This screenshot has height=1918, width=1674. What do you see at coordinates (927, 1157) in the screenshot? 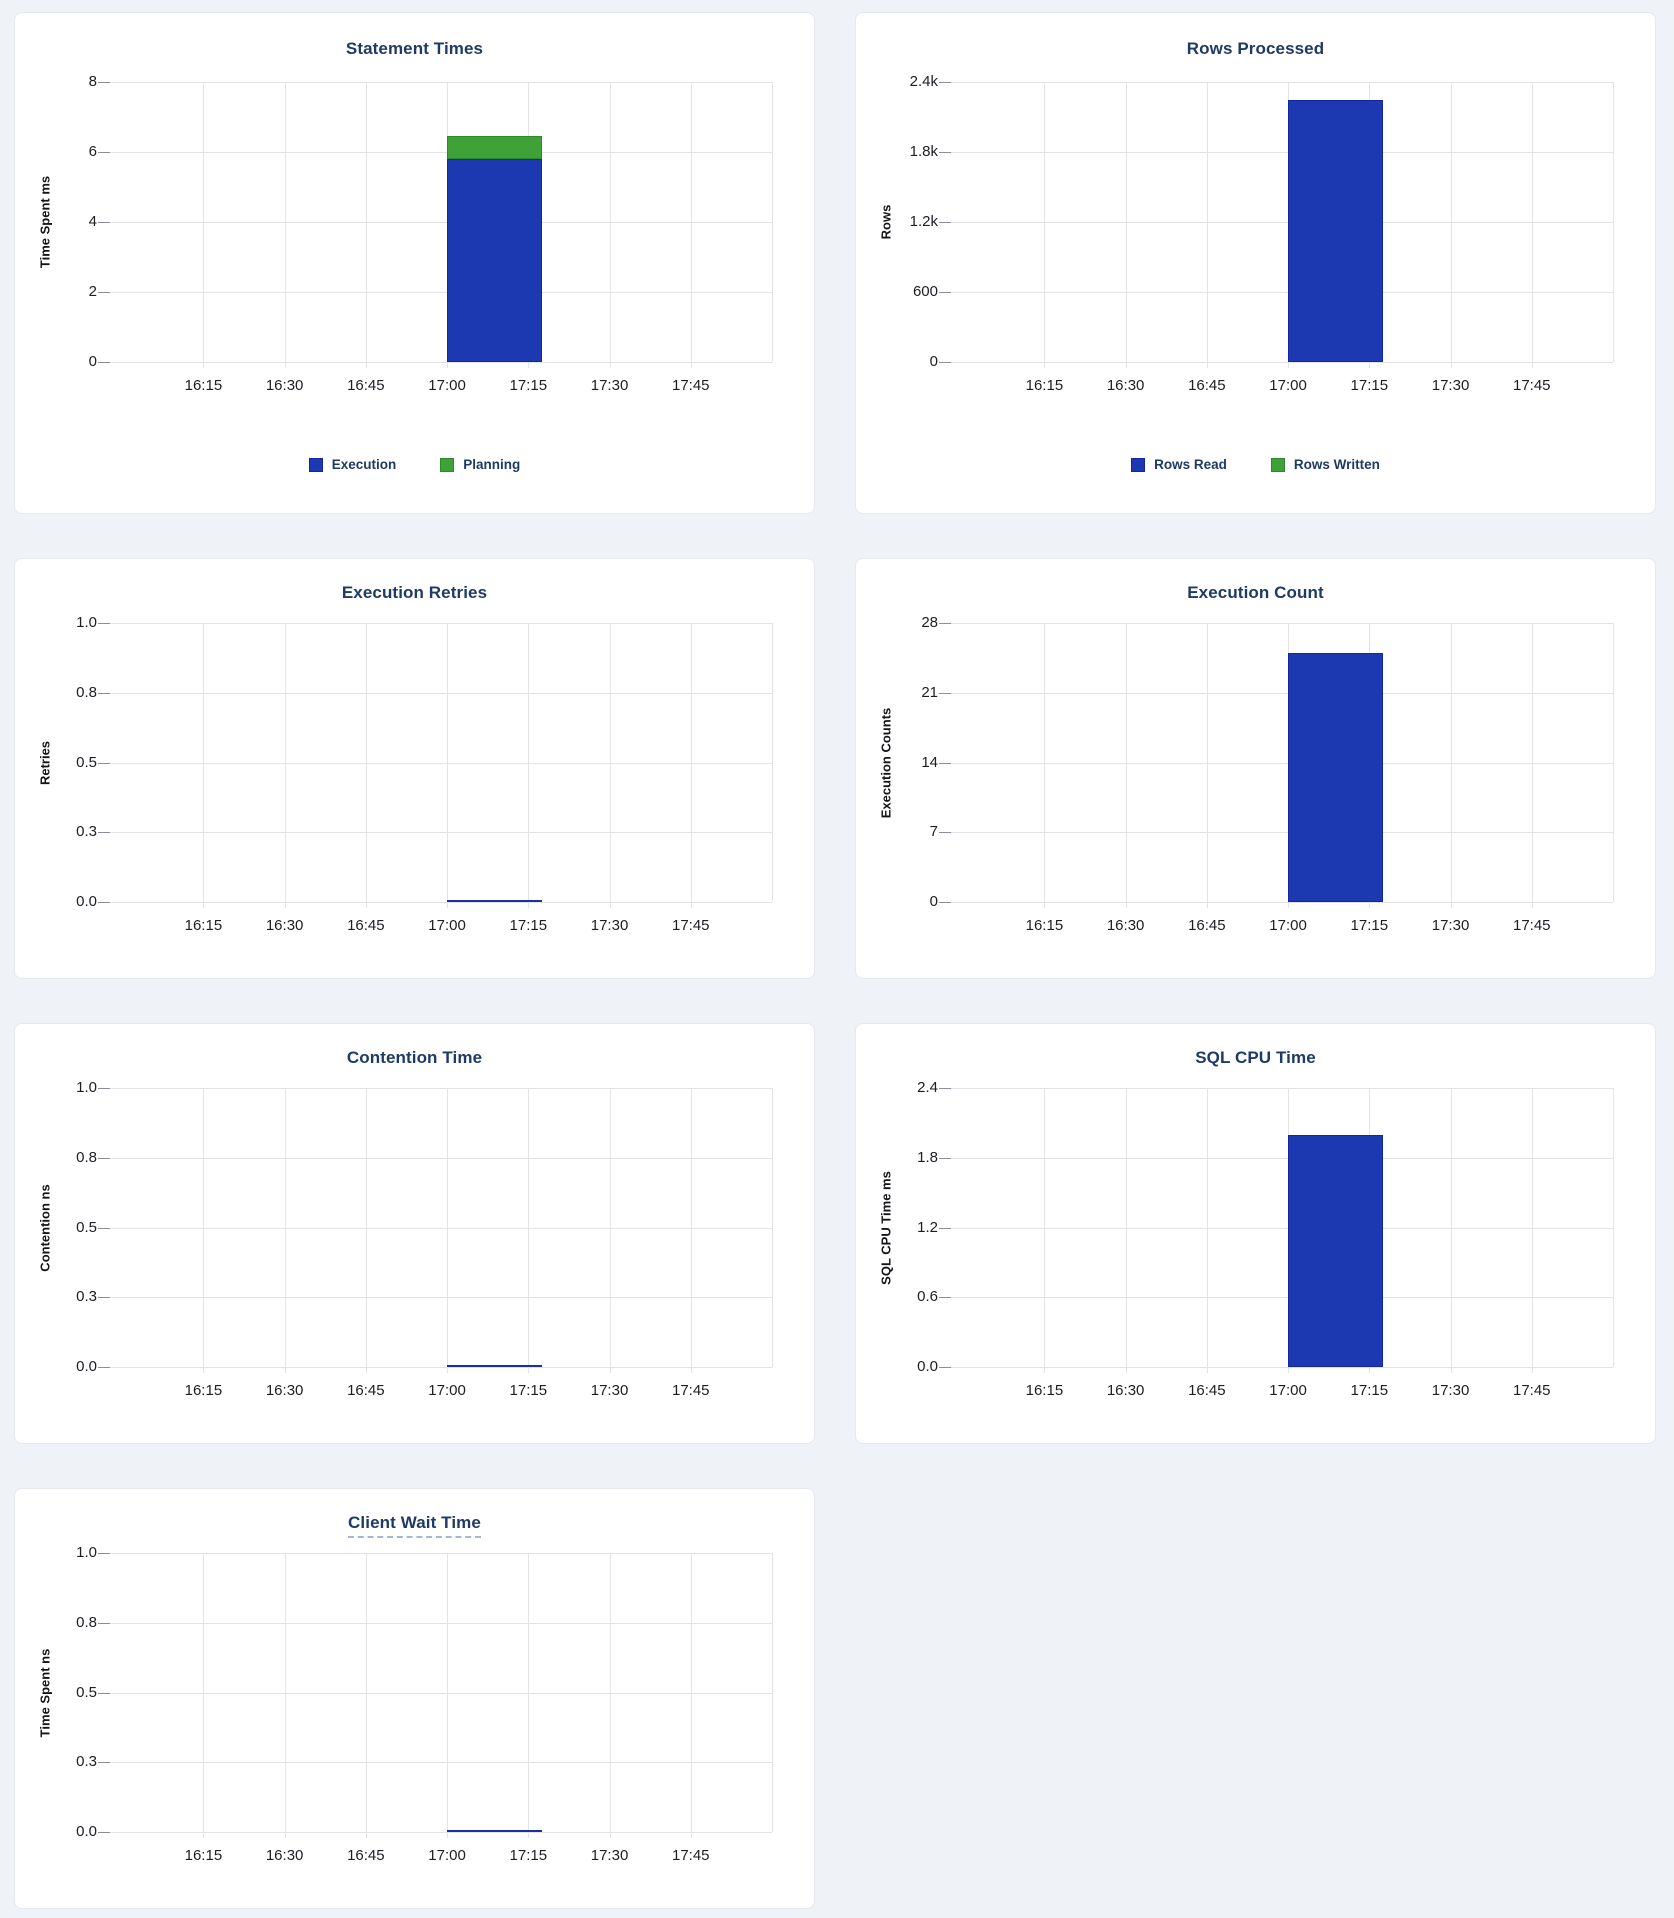
I see `y-tick-label: 1.8` at bounding box center [927, 1157].